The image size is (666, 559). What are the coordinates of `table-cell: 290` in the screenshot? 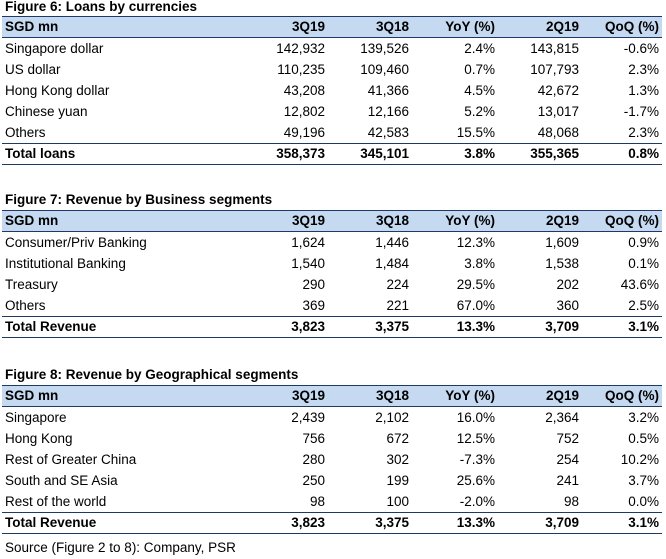 It's located at (313, 284).